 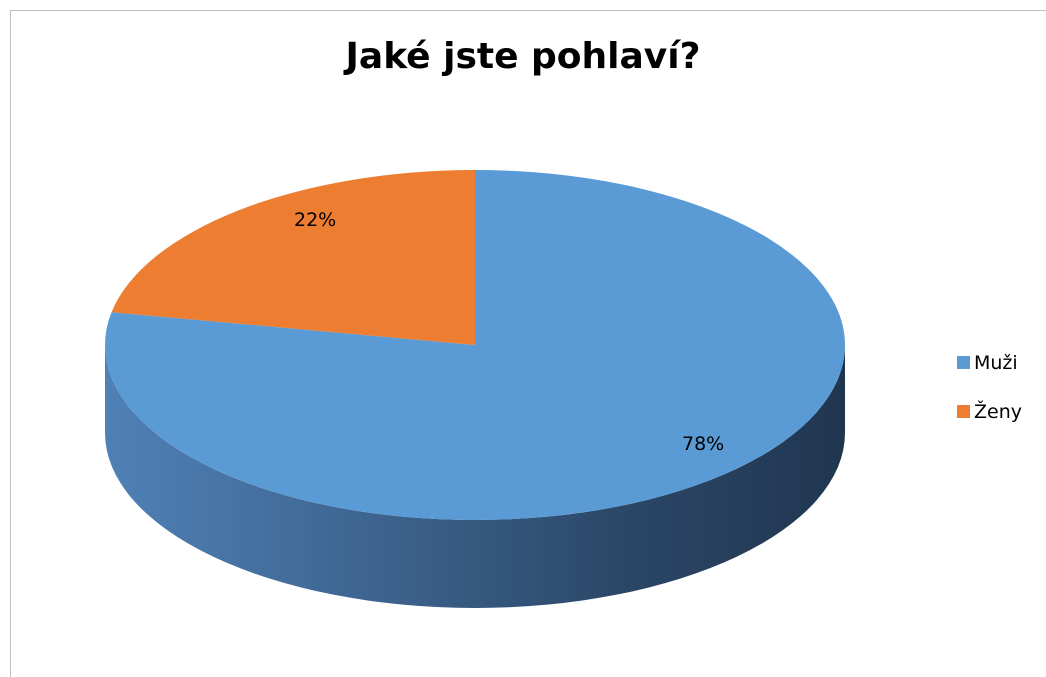 What do you see at coordinates (963, 362) in the screenshot?
I see `legend-swatch-muzi` at bounding box center [963, 362].